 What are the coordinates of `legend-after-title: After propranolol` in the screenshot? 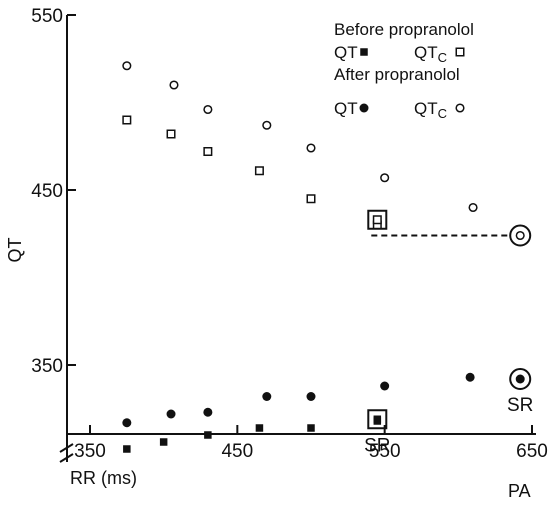 It's located at (397, 74).